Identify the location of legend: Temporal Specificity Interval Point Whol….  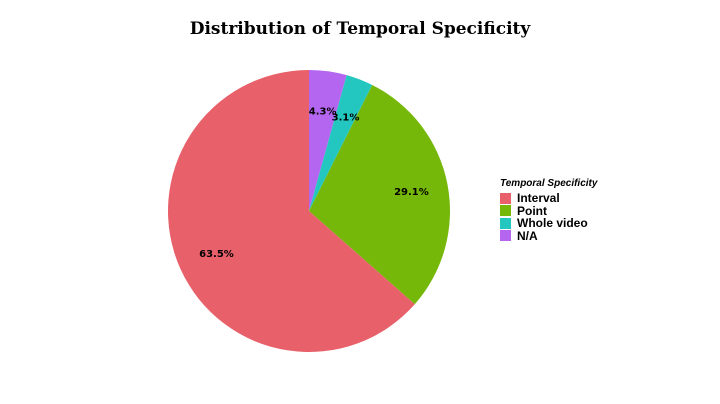
(548, 210).